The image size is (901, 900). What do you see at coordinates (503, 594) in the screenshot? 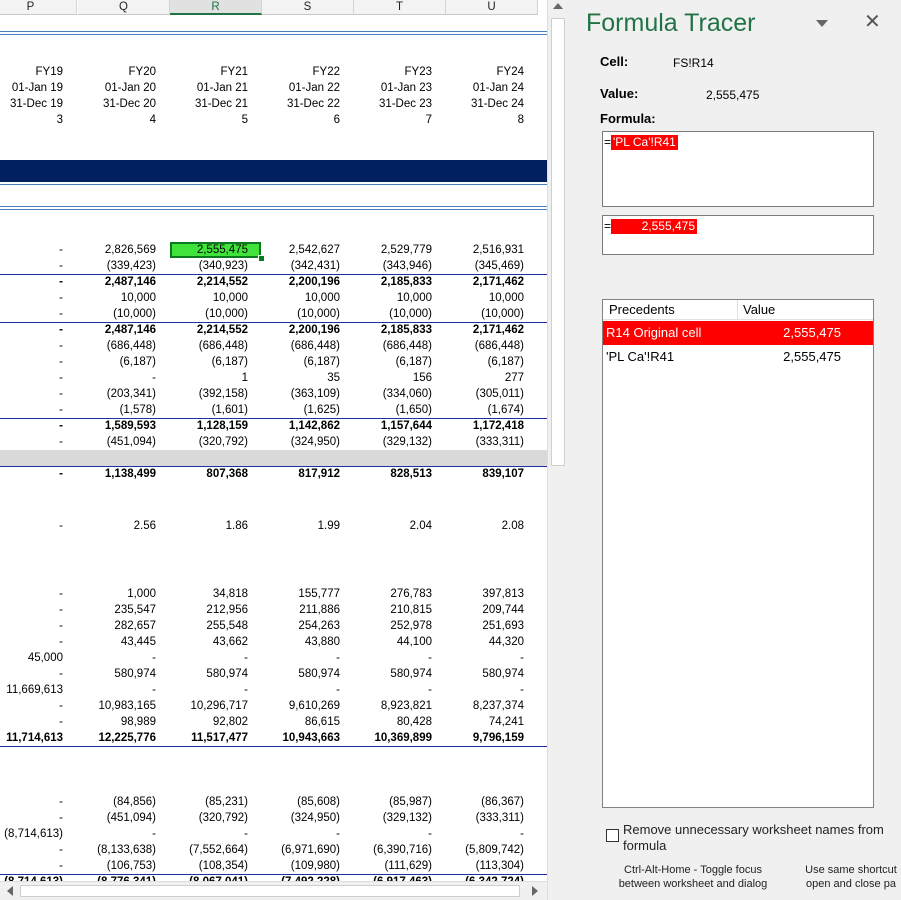
I see `table-cell: 397,813` at bounding box center [503, 594].